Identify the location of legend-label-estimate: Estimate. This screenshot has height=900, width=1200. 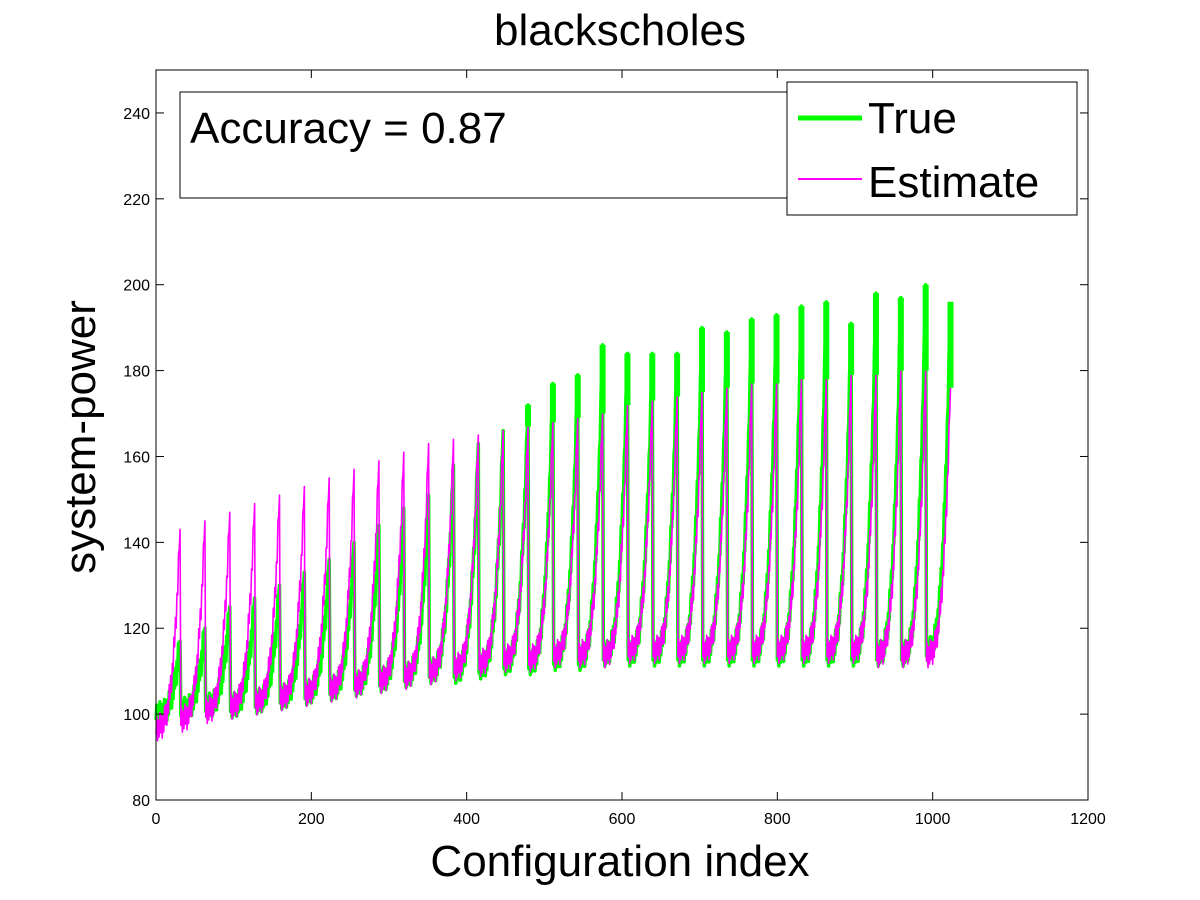
(953, 182).